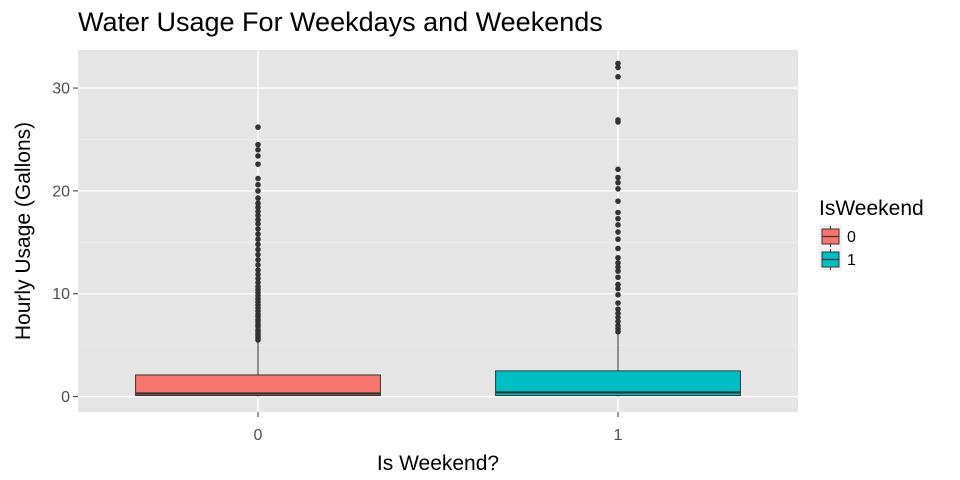 The width and height of the screenshot is (960, 480). I want to click on chart-title: Water Usage For Weekdays and Weekends, so click(340, 22).